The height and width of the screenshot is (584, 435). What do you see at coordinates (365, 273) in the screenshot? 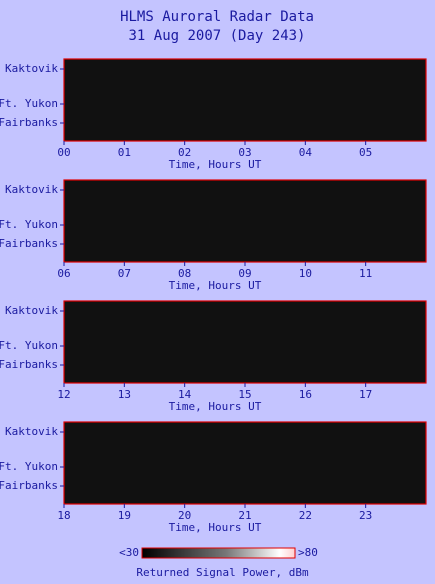
I see `x-tick-label: 11` at bounding box center [365, 273].